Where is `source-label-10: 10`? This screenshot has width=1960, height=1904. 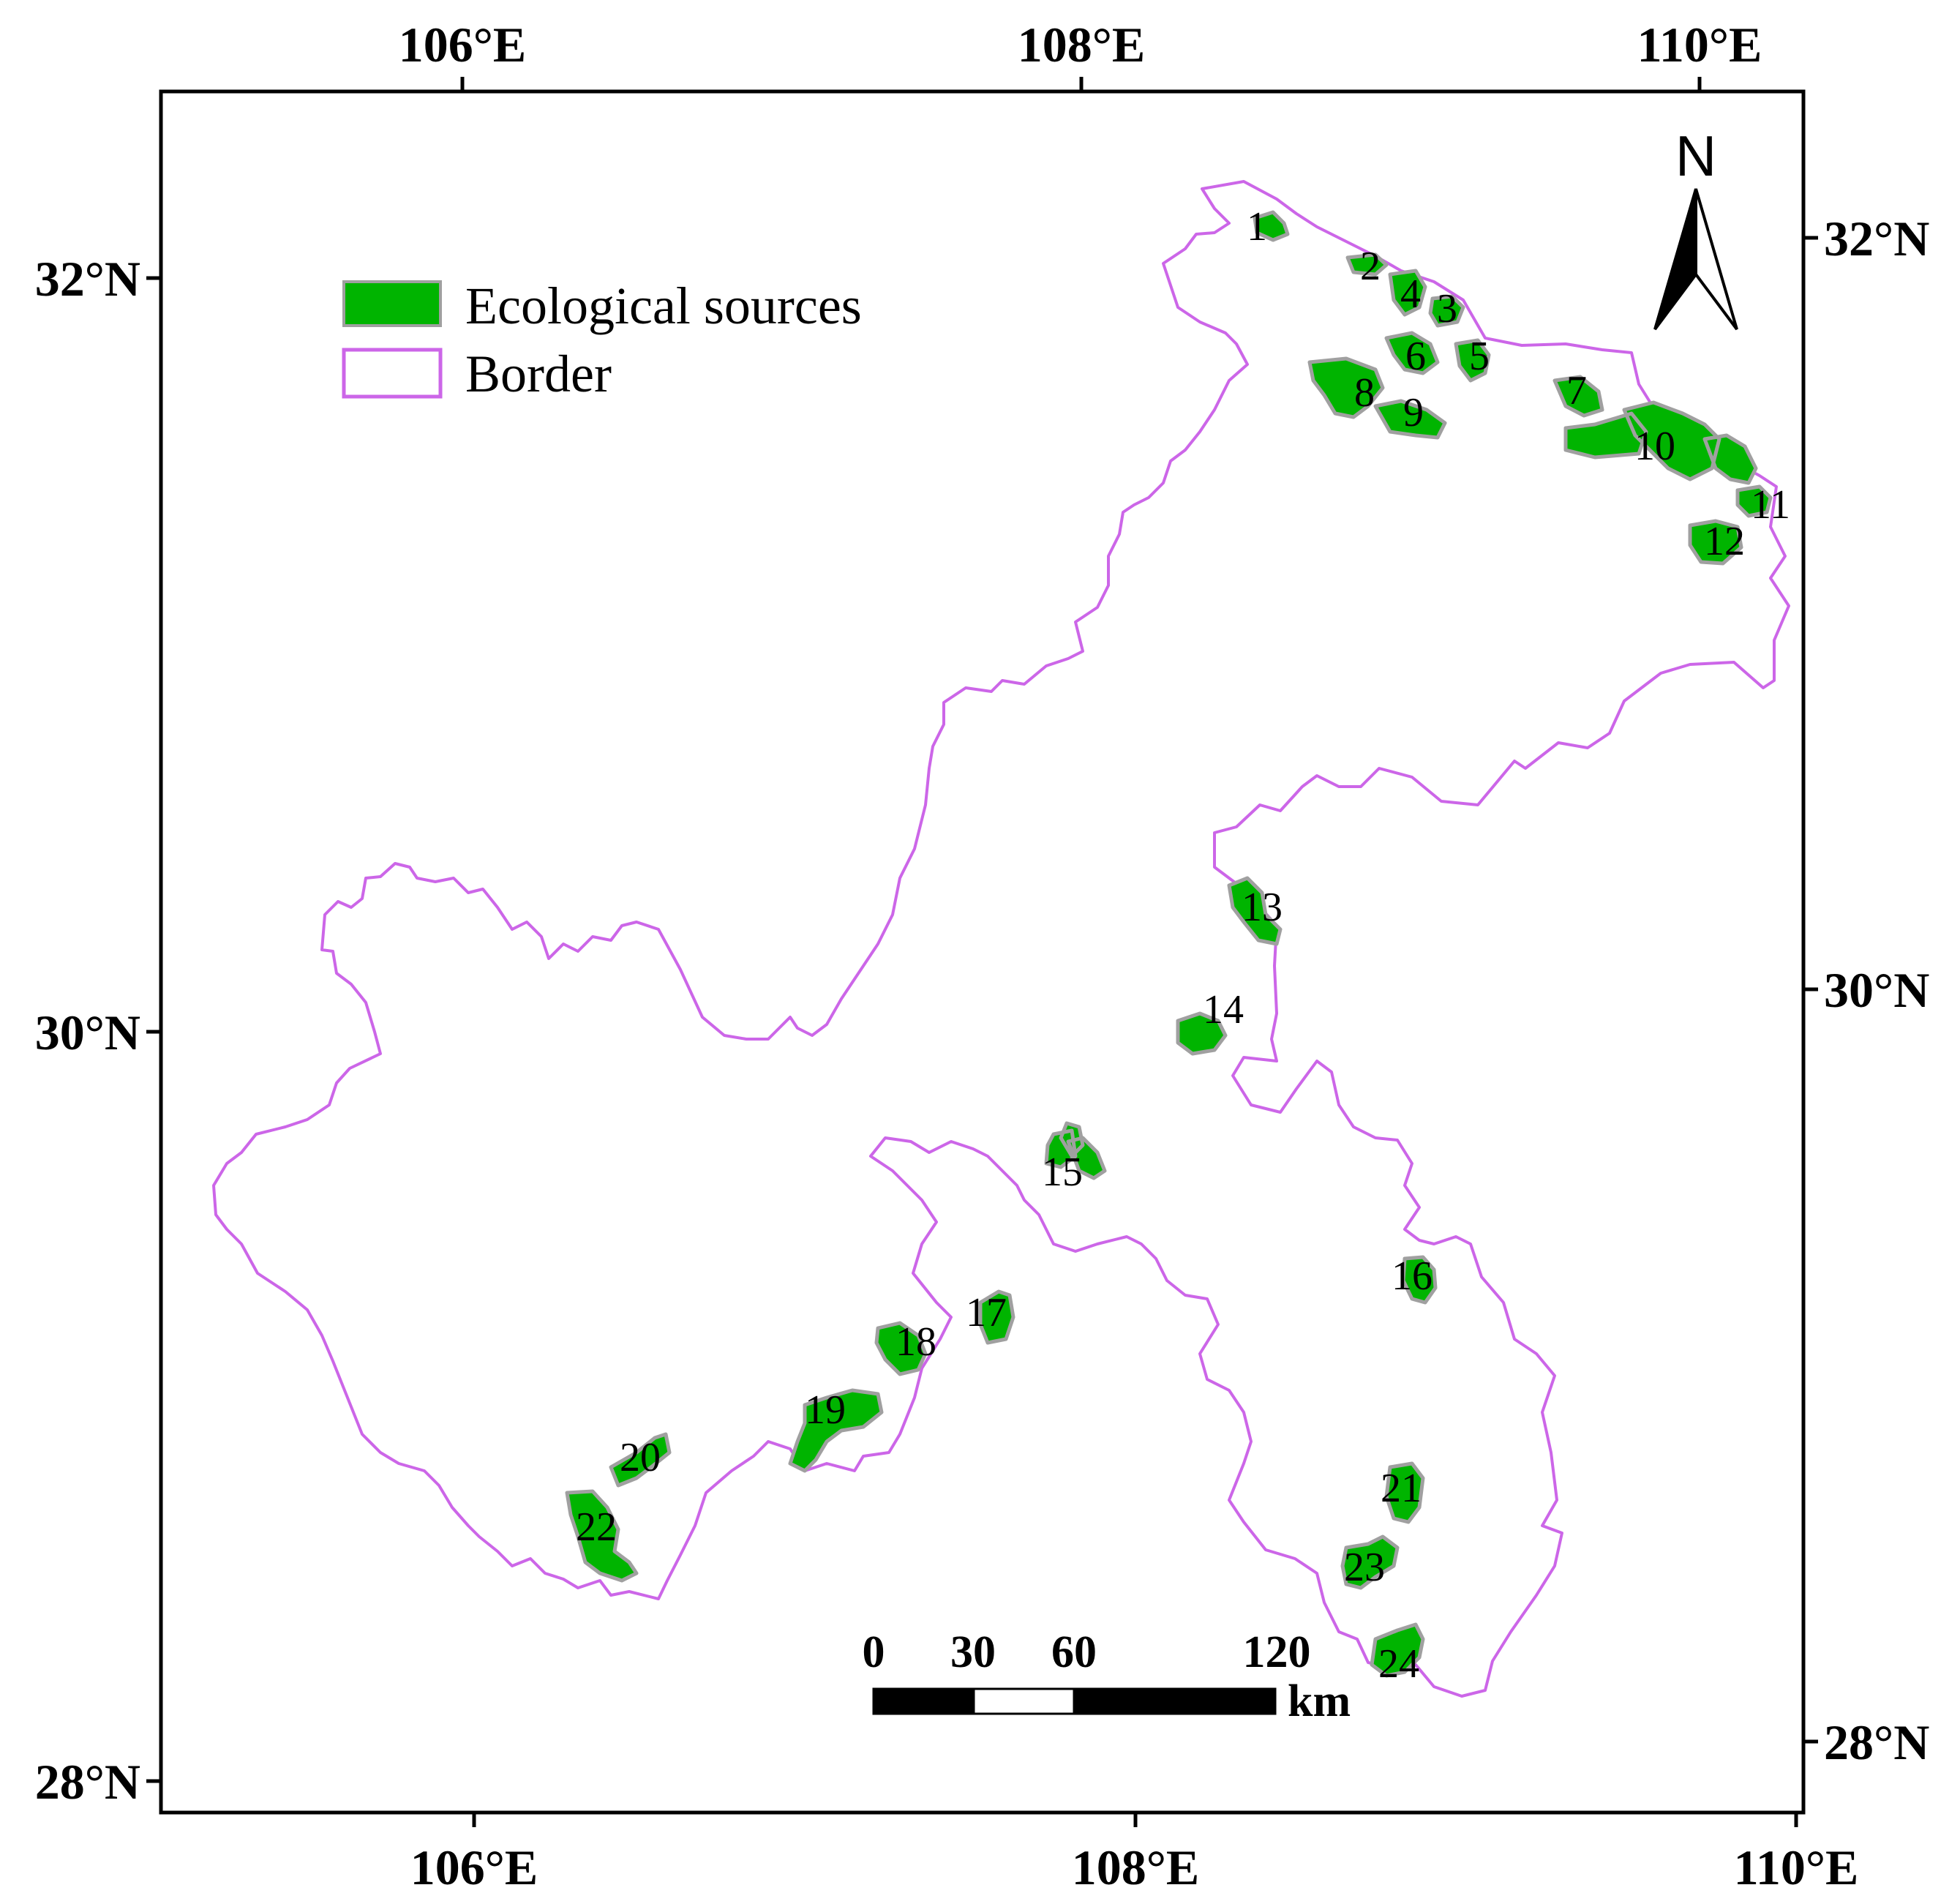 source-label-10: 10 is located at coordinates (1654, 446).